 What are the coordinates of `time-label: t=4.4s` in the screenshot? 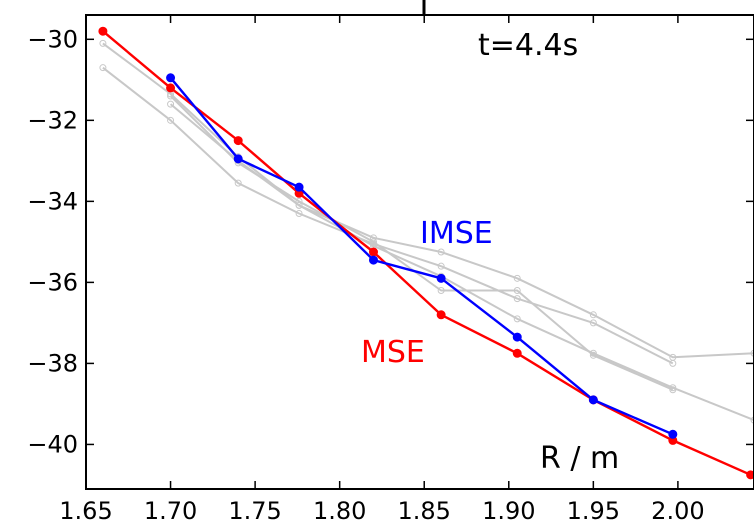 It's located at (528, 45).